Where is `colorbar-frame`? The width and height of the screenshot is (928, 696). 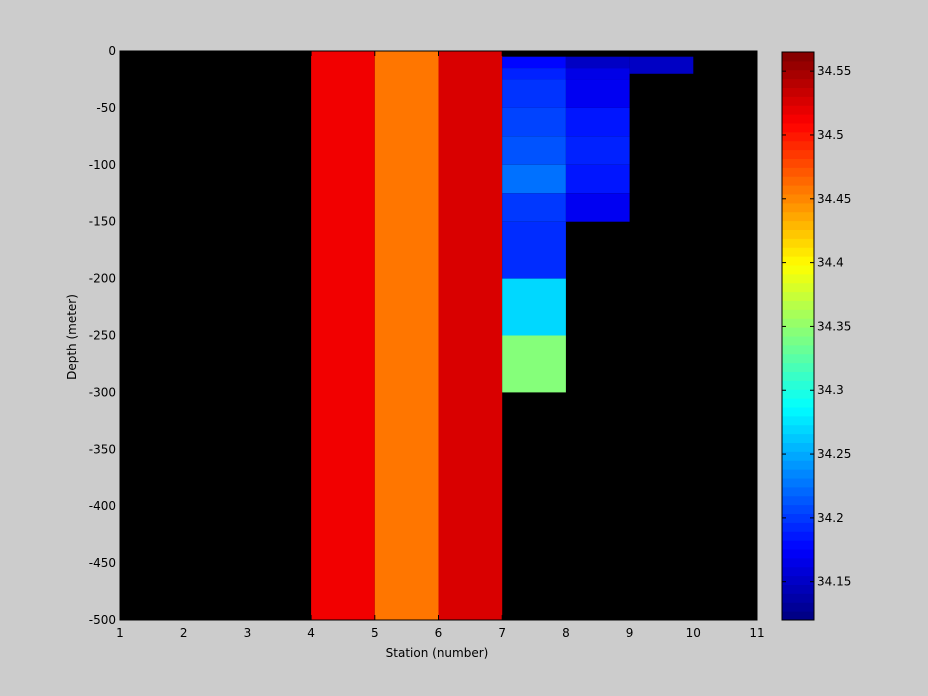 colorbar-frame is located at coordinates (798, 336).